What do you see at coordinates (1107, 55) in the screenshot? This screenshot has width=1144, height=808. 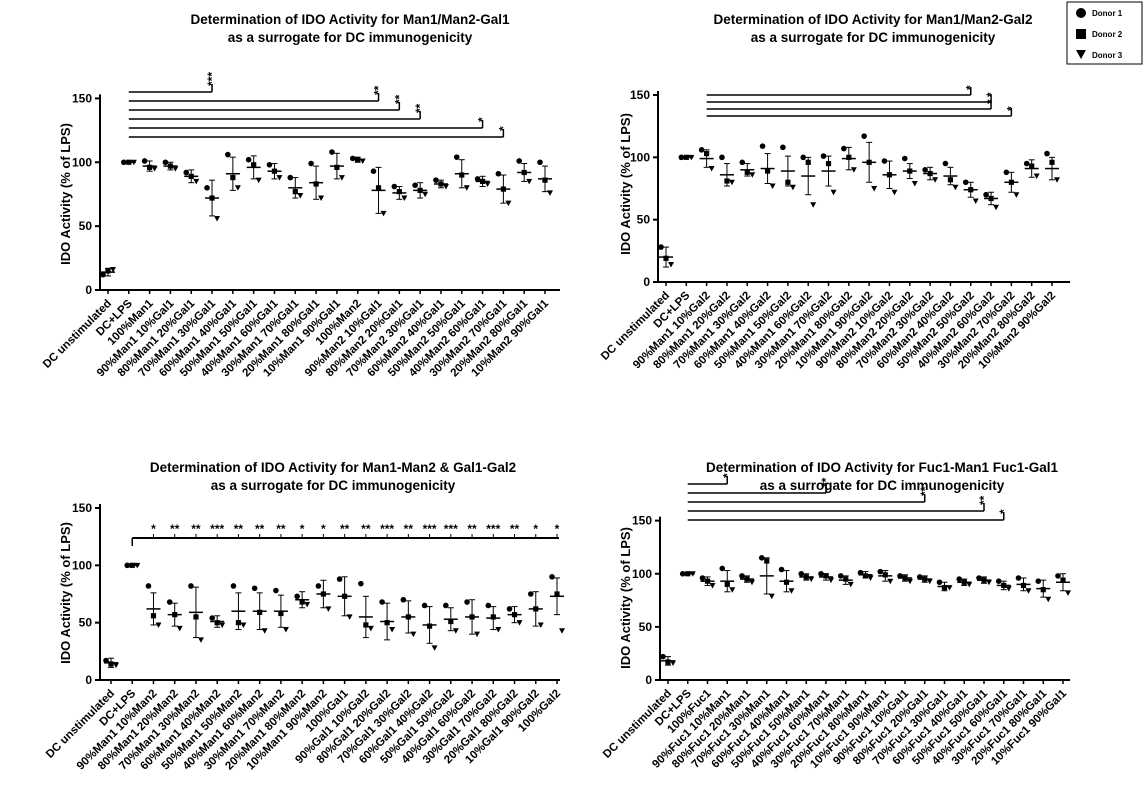 I see `legend-label-donor-3: Donor 3` at bounding box center [1107, 55].